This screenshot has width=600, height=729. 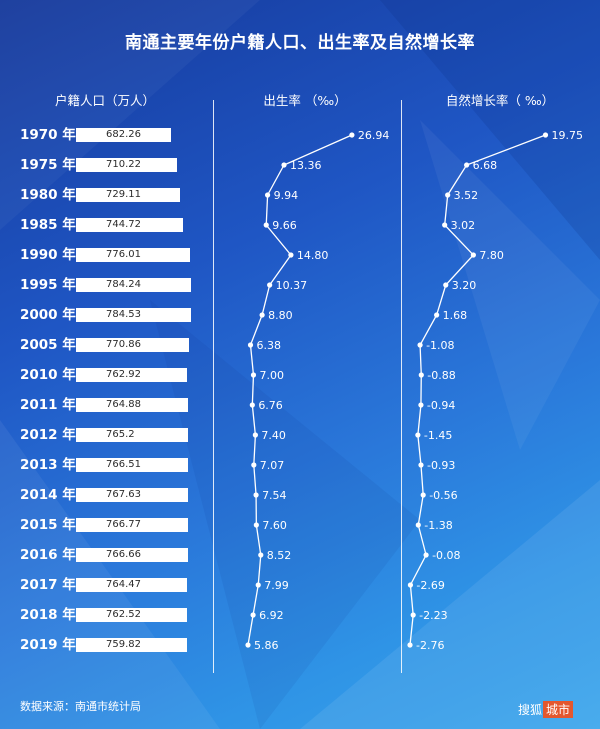 I want to click on population-bar: 770.86, so click(x=132, y=345).